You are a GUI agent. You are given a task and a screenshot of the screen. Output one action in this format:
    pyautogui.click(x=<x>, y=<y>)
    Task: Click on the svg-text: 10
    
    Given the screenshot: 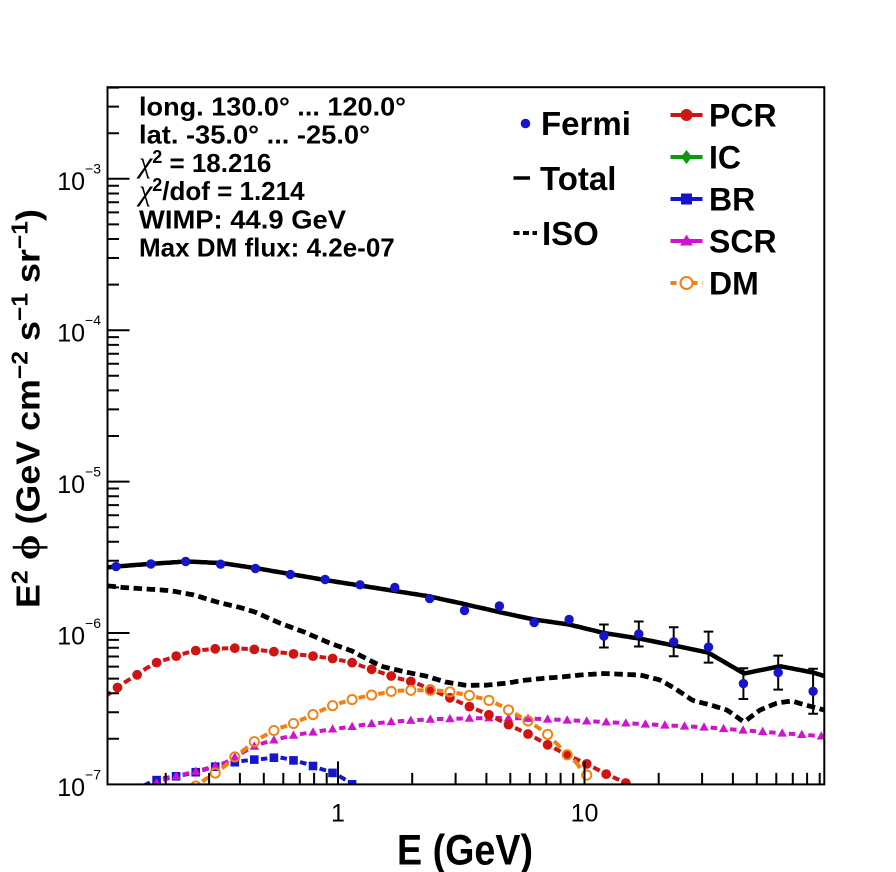 What is the action you would take?
    pyautogui.click(x=585, y=814)
    